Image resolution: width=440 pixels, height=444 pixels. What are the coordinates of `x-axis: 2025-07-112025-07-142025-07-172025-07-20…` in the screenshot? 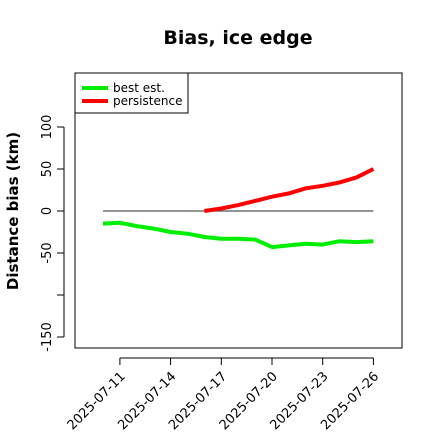 It's located at (223, 395).